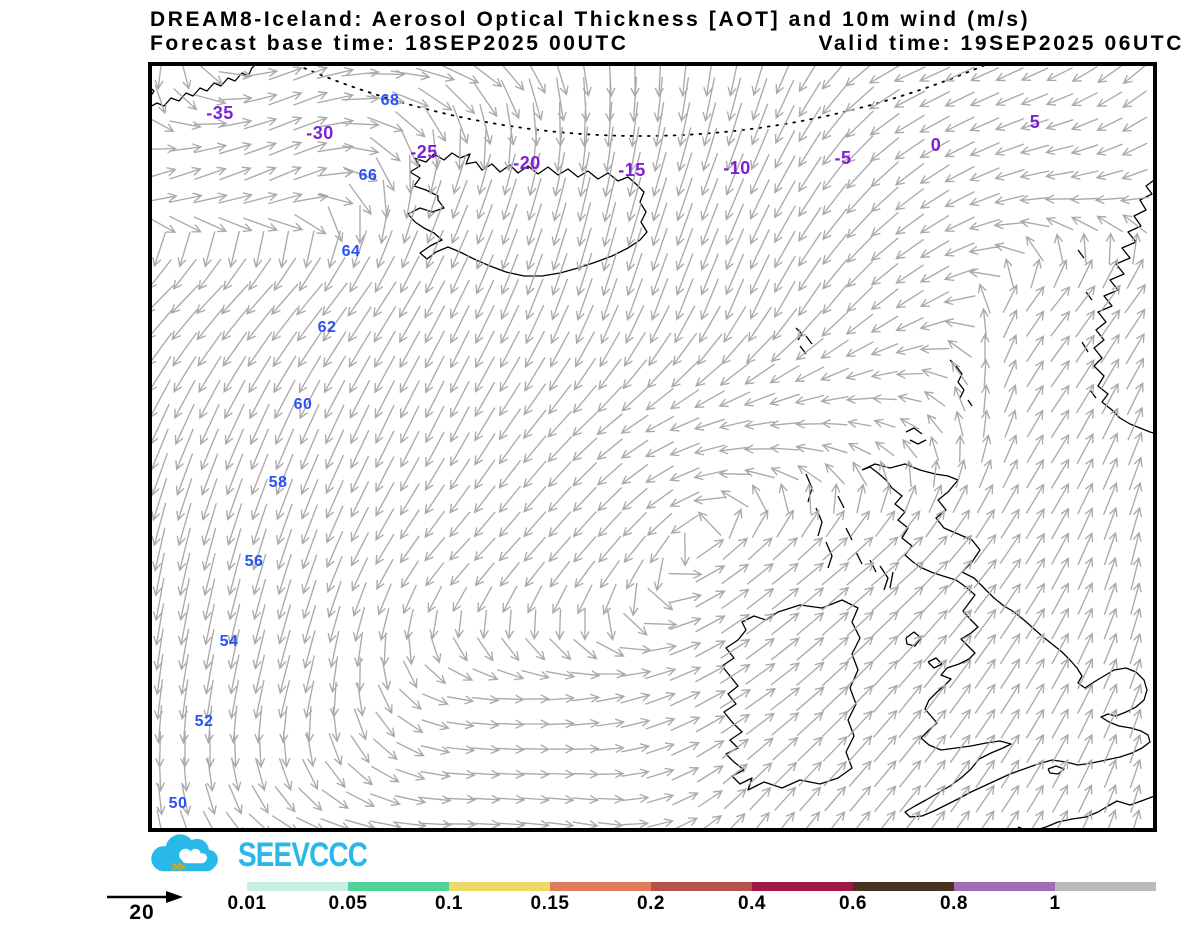 The height and width of the screenshot is (930, 1193). I want to click on longitude-label: -35, so click(220, 113).